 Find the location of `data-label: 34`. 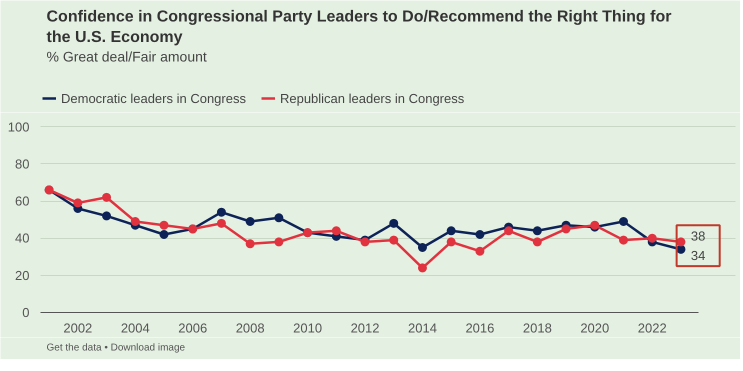

data-label: 34 is located at coordinates (698, 255).